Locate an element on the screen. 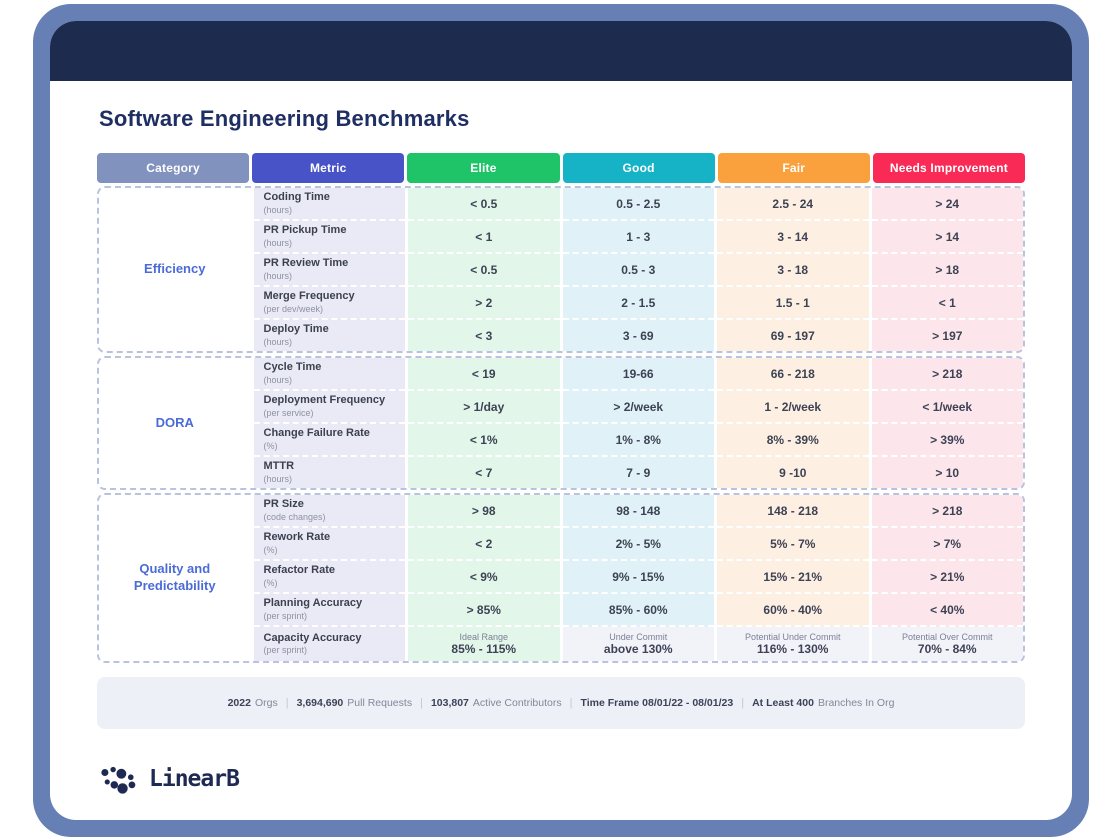  value-cell-fair: 2.5 - 24 is located at coordinates (793, 204).